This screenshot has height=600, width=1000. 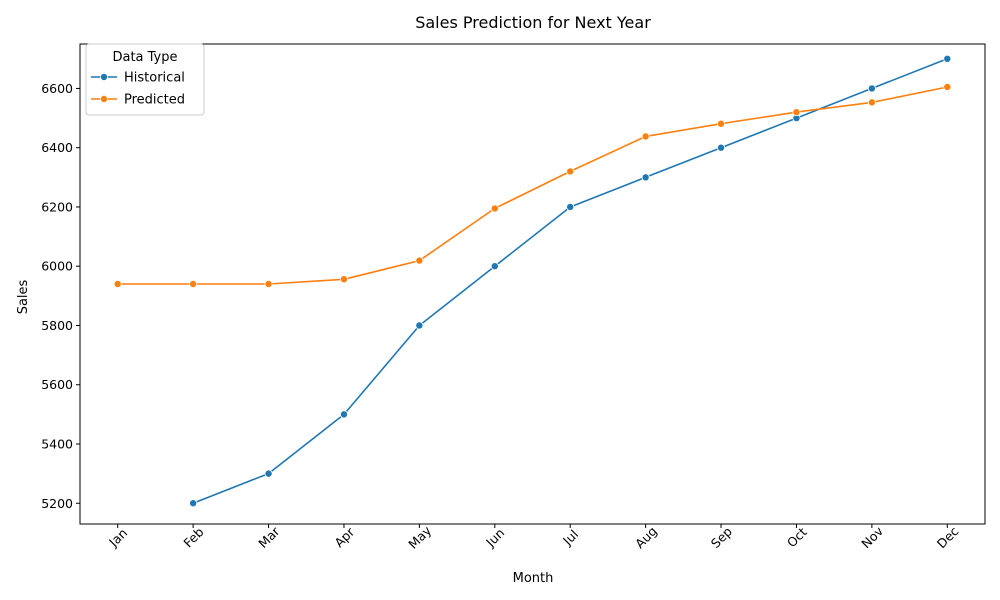 What do you see at coordinates (533, 578) in the screenshot?
I see `x-axis-label: Month` at bounding box center [533, 578].